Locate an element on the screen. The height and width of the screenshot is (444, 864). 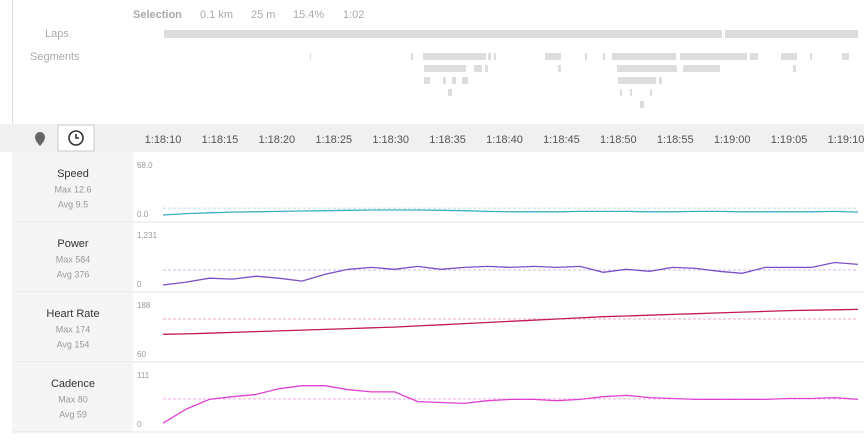
map-pin-icon is located at coordinates (40, 139).